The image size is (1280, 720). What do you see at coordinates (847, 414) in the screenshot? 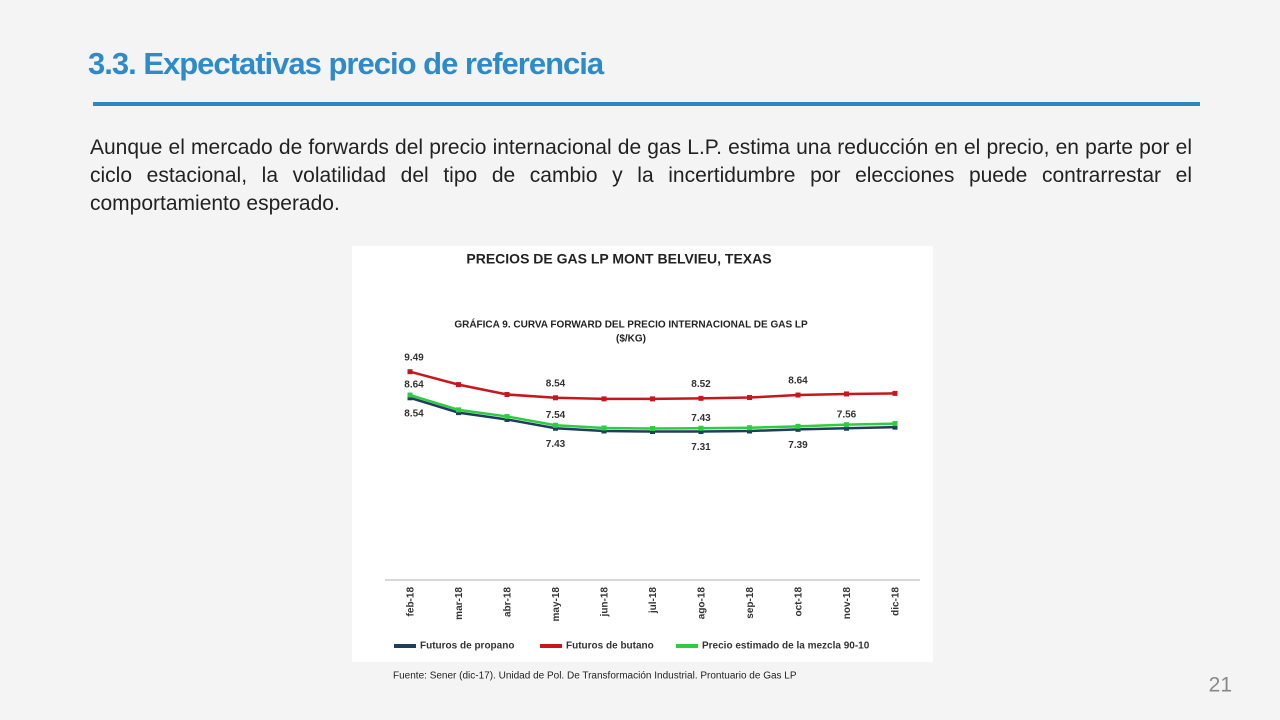
I see `data-label: 7.56` at bounding box center [847, 414].